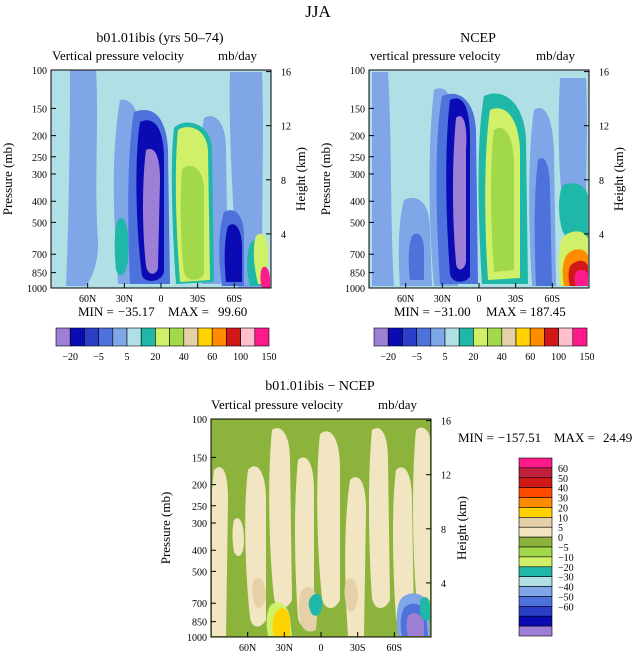 The height and width of the screenshot is (656, 636). What do you see at coordinates (237, 55) in the screenshot?
I see `panel-model-units: mb/day` at bounding box center [237, 55].